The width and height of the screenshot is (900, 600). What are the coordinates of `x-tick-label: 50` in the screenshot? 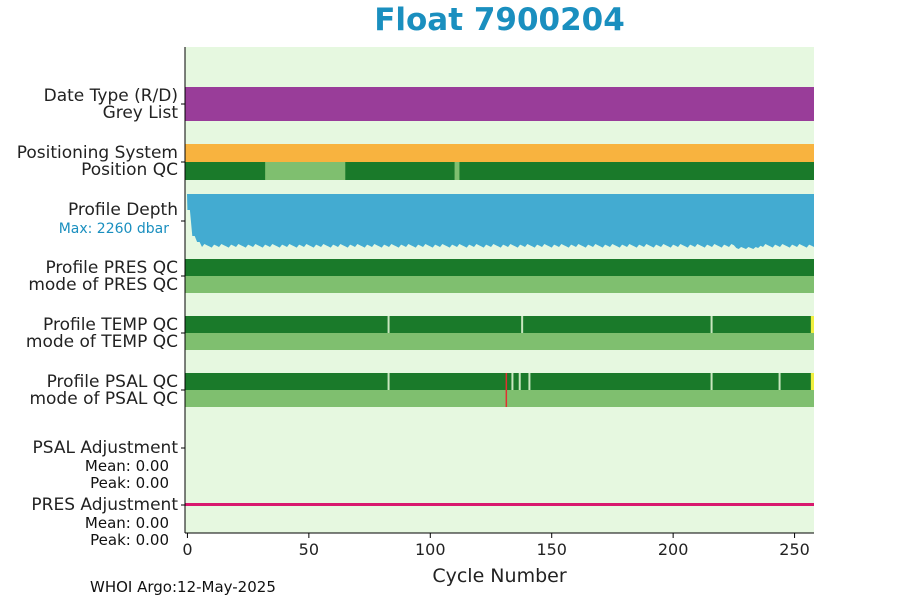 It's located at (309, 549).